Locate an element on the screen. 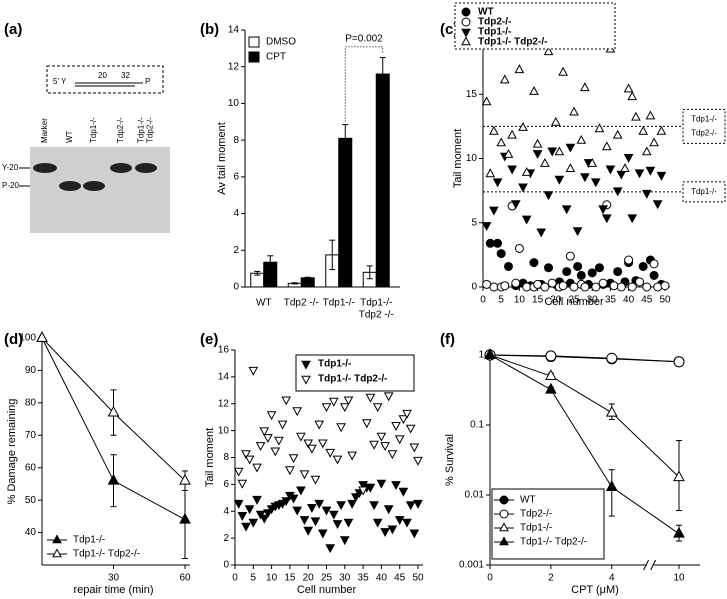 The height and width of the screenshot is (599, 727). x-tick-label: 25 is located at coordinates (574, 300).